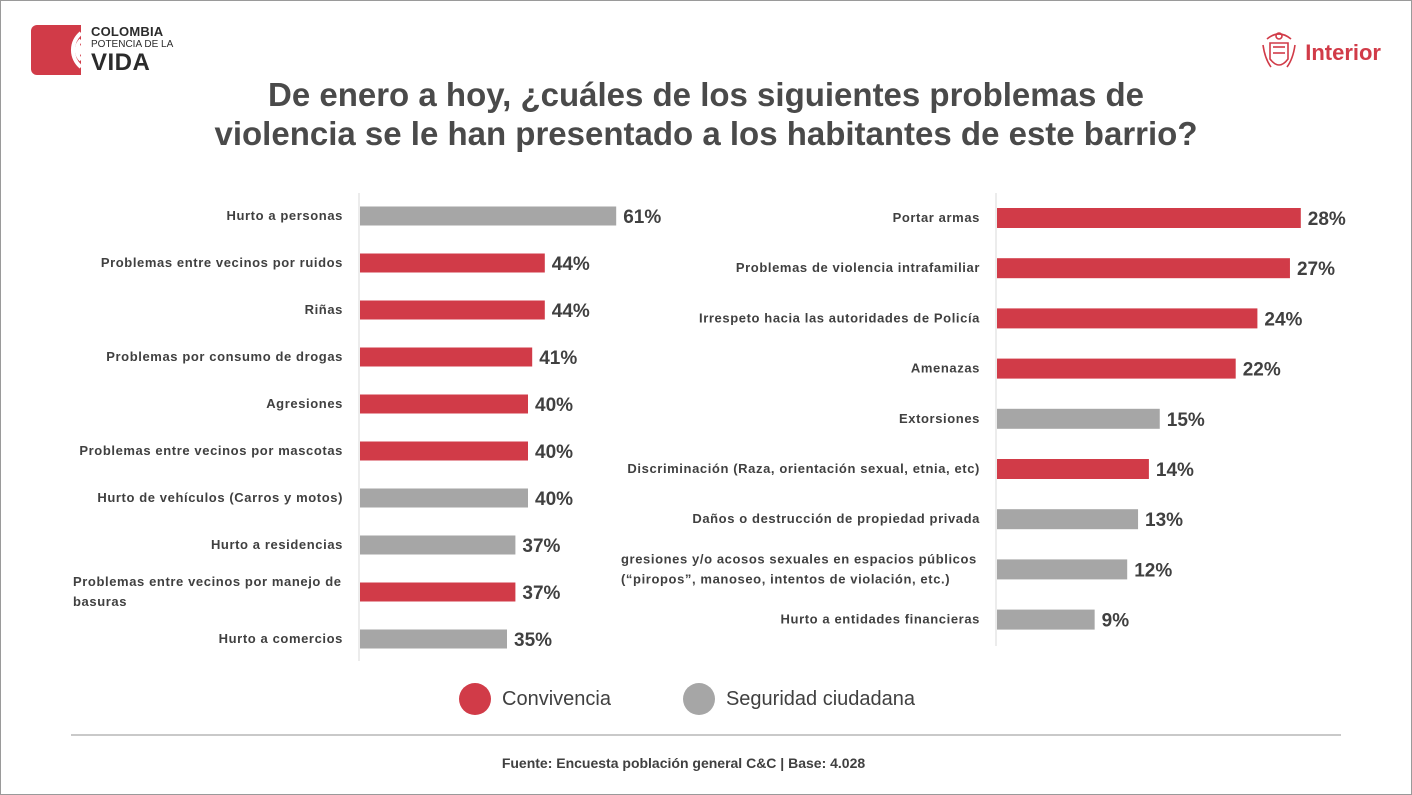  What do you see at coordinates (858, 267) in the screenshot?
I see `right-category-label-1: Problemas de violencia intrafamiliar` at bounding box center [858, 267].